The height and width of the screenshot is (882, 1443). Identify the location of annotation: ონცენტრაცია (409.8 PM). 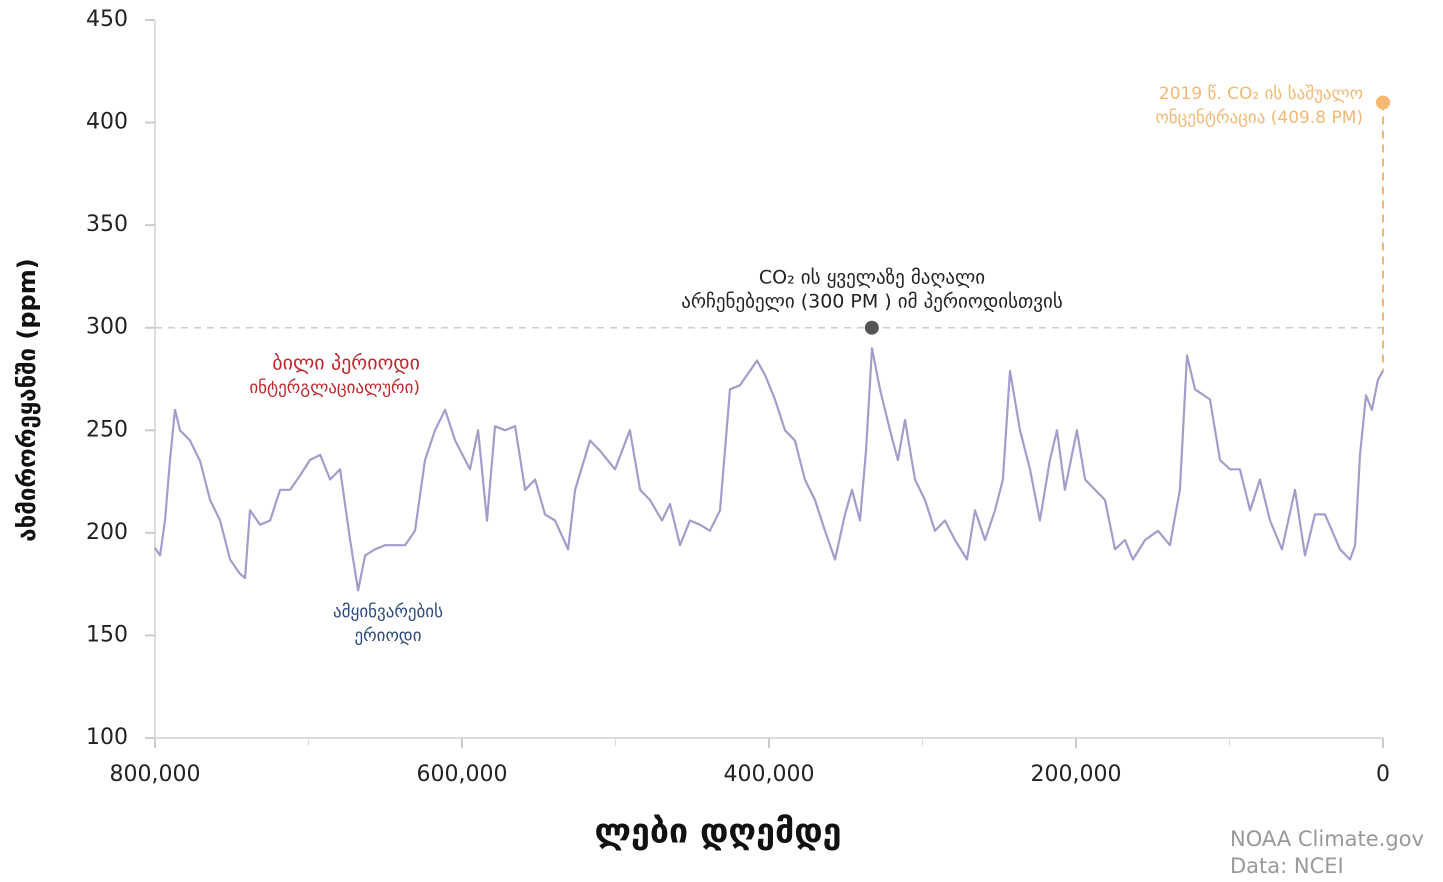
(1259, 118).